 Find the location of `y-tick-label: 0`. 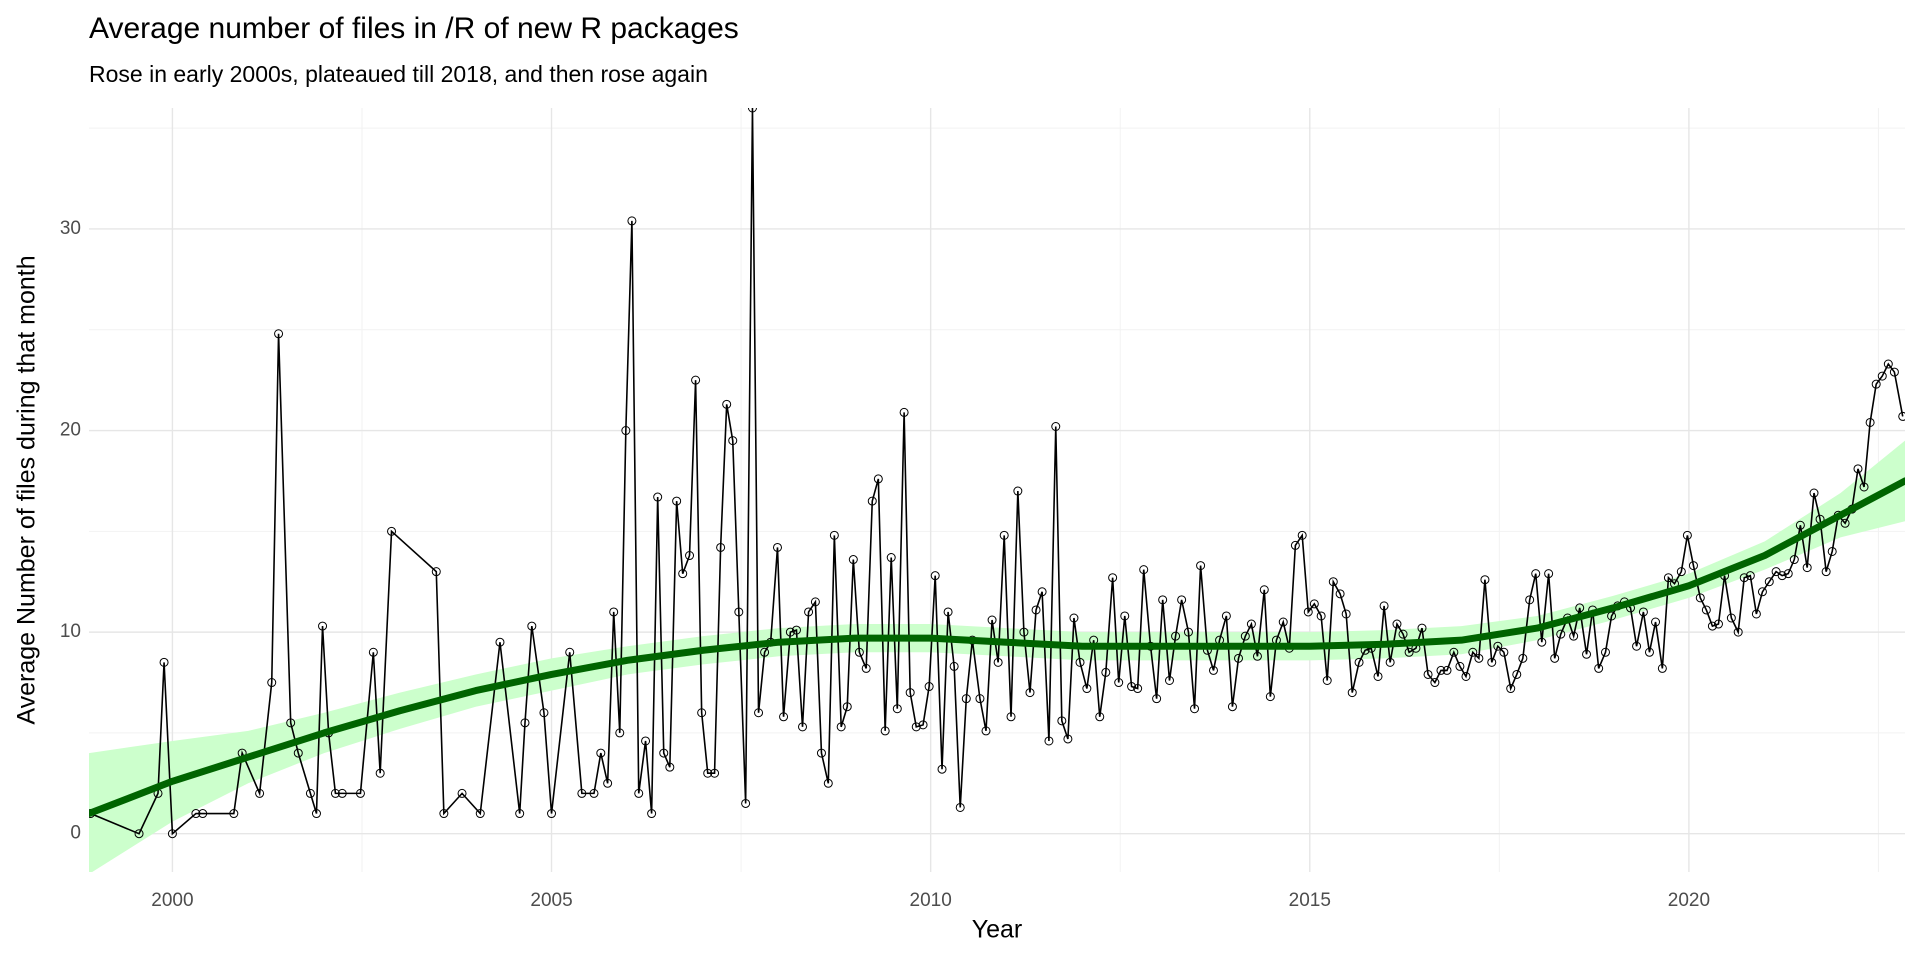

y-tick-label: 0 is located at coordinates (75, 833).